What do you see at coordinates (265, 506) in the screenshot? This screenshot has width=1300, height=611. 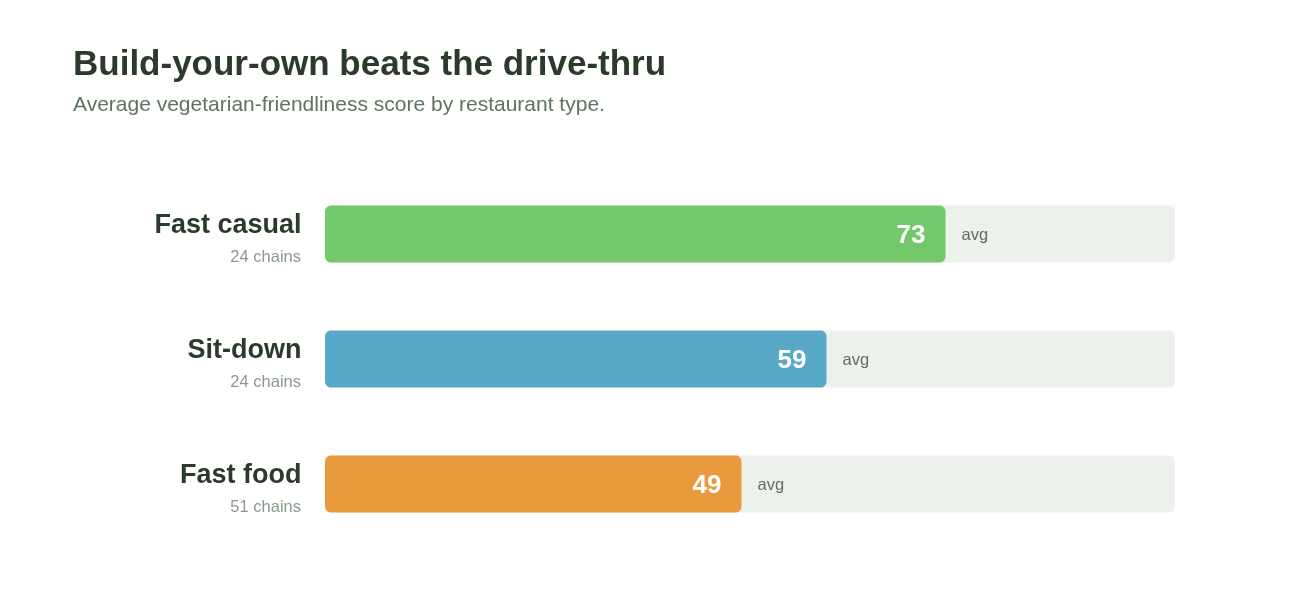 I see `text: 51 chains` at bounding box center [265, 506].